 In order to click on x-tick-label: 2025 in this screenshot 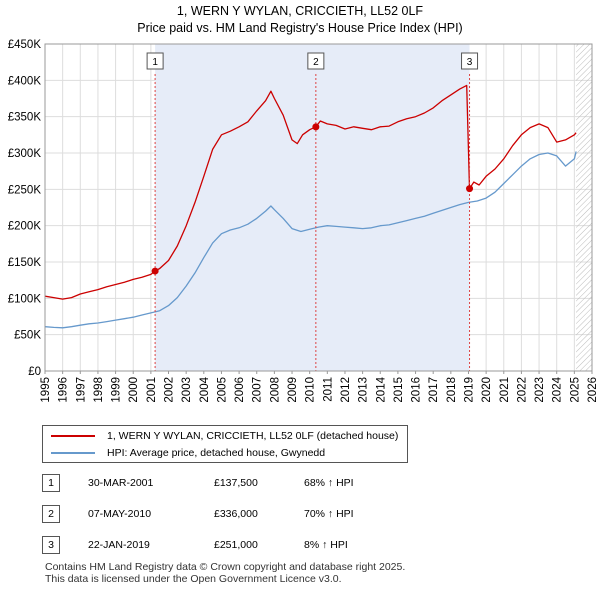, I will do `click(575, 390)`.